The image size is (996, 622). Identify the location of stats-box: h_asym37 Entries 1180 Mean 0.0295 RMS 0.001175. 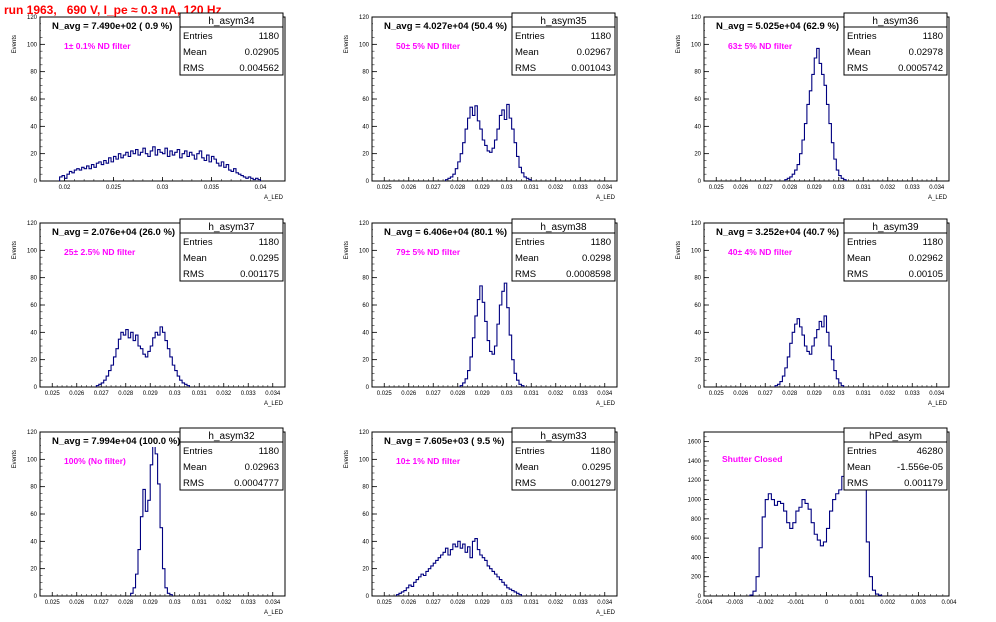
(231, 250).